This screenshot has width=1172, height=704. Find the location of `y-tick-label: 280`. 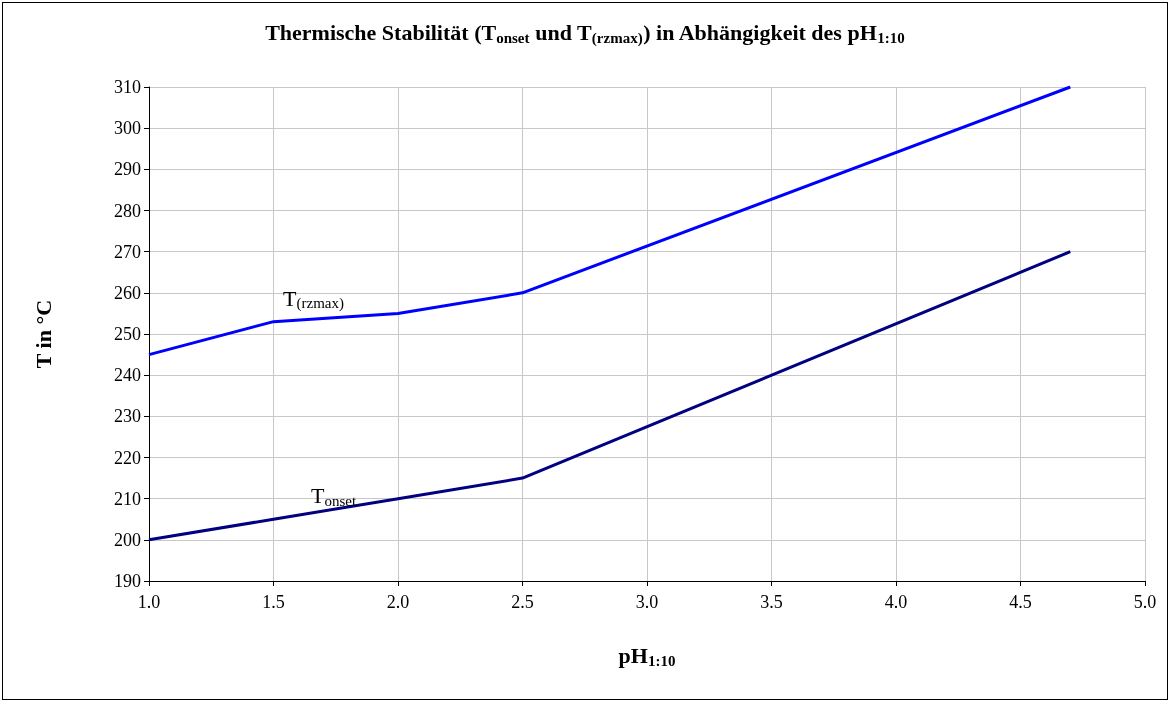

y-tick-label: 280 is located at coordinates (127, 210).